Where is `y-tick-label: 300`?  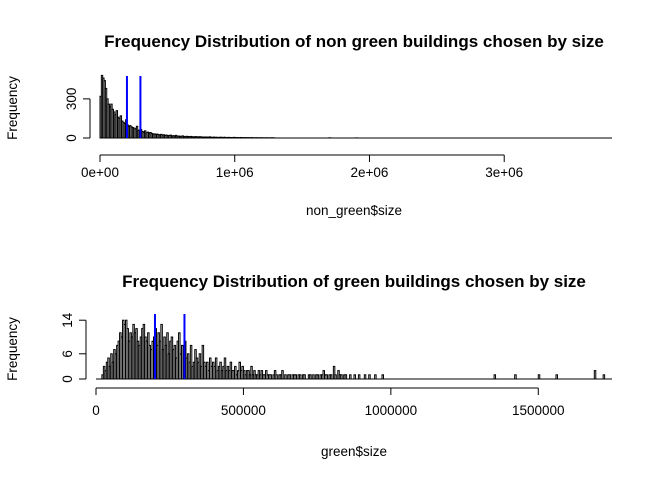
y-tick-label: 300 is located at coordinates (71, 99).